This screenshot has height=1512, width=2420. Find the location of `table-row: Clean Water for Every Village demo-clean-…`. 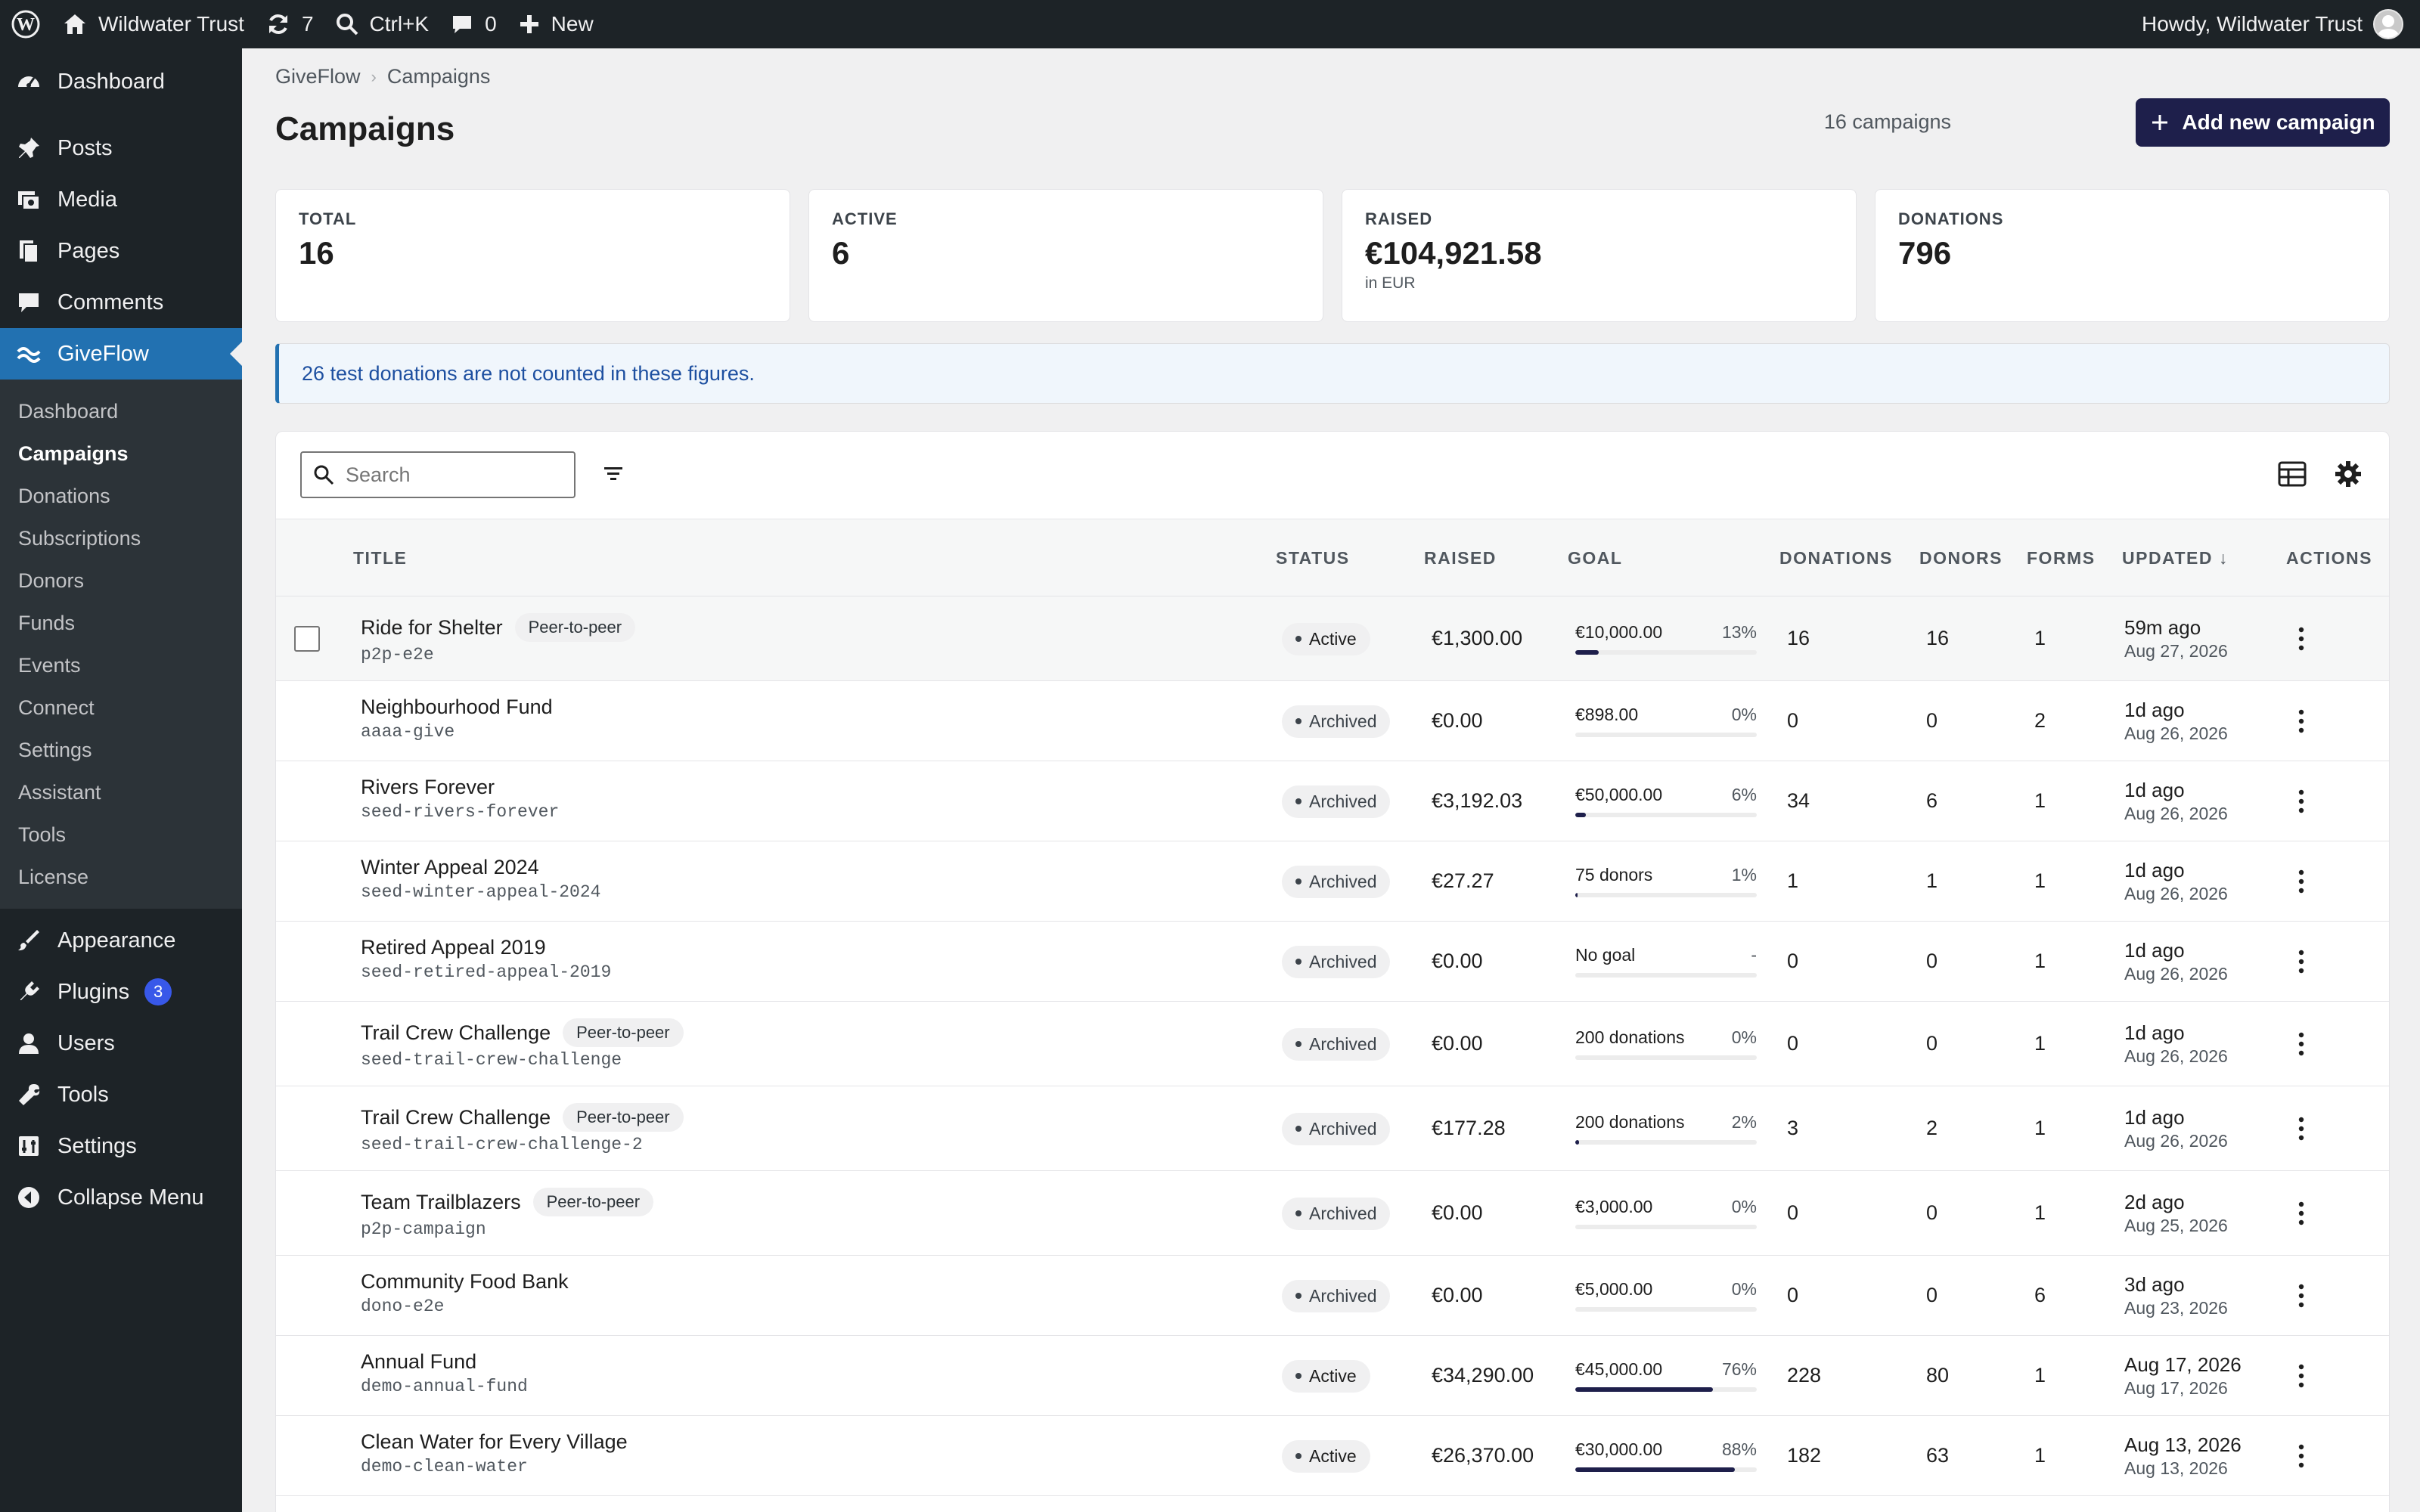

table-row: Clean Water for Every Village demo-clean-… is located at coordinates (1332, 1456).